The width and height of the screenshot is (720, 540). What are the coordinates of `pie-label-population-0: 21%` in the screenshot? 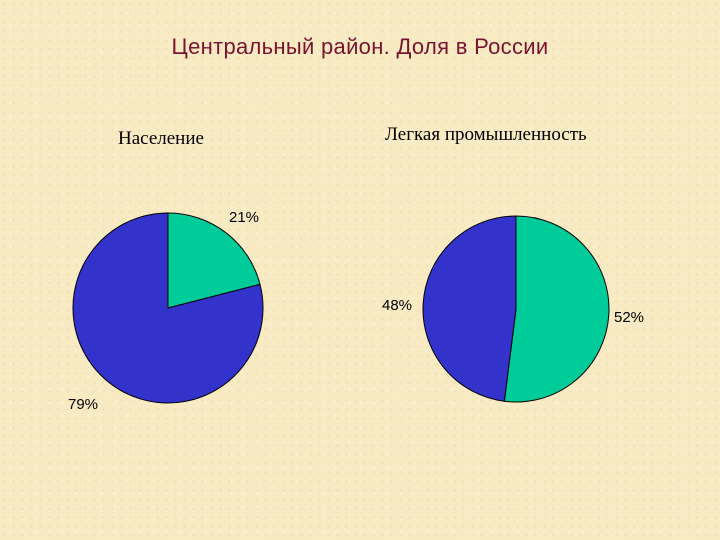 It's located at (244, 217).